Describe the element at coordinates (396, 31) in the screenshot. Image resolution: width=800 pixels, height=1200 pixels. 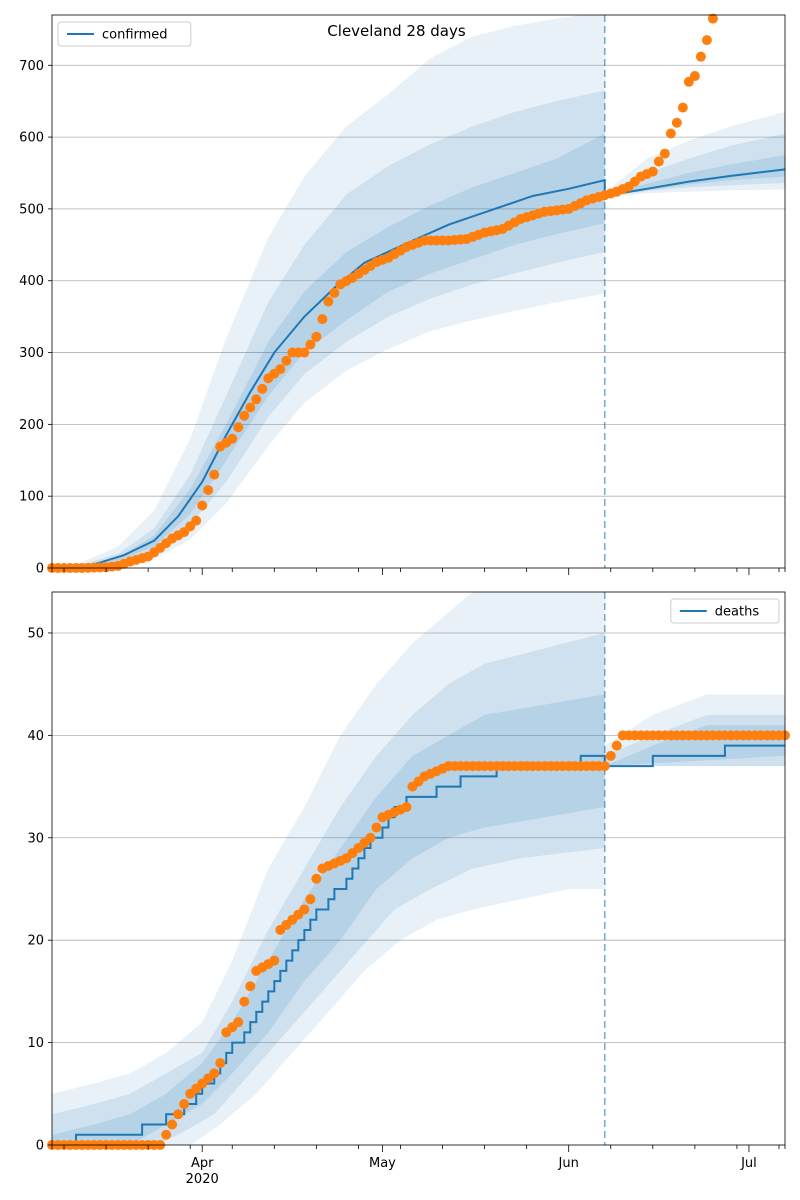
I see `chart-title: Cleveland 28 days` at that location.